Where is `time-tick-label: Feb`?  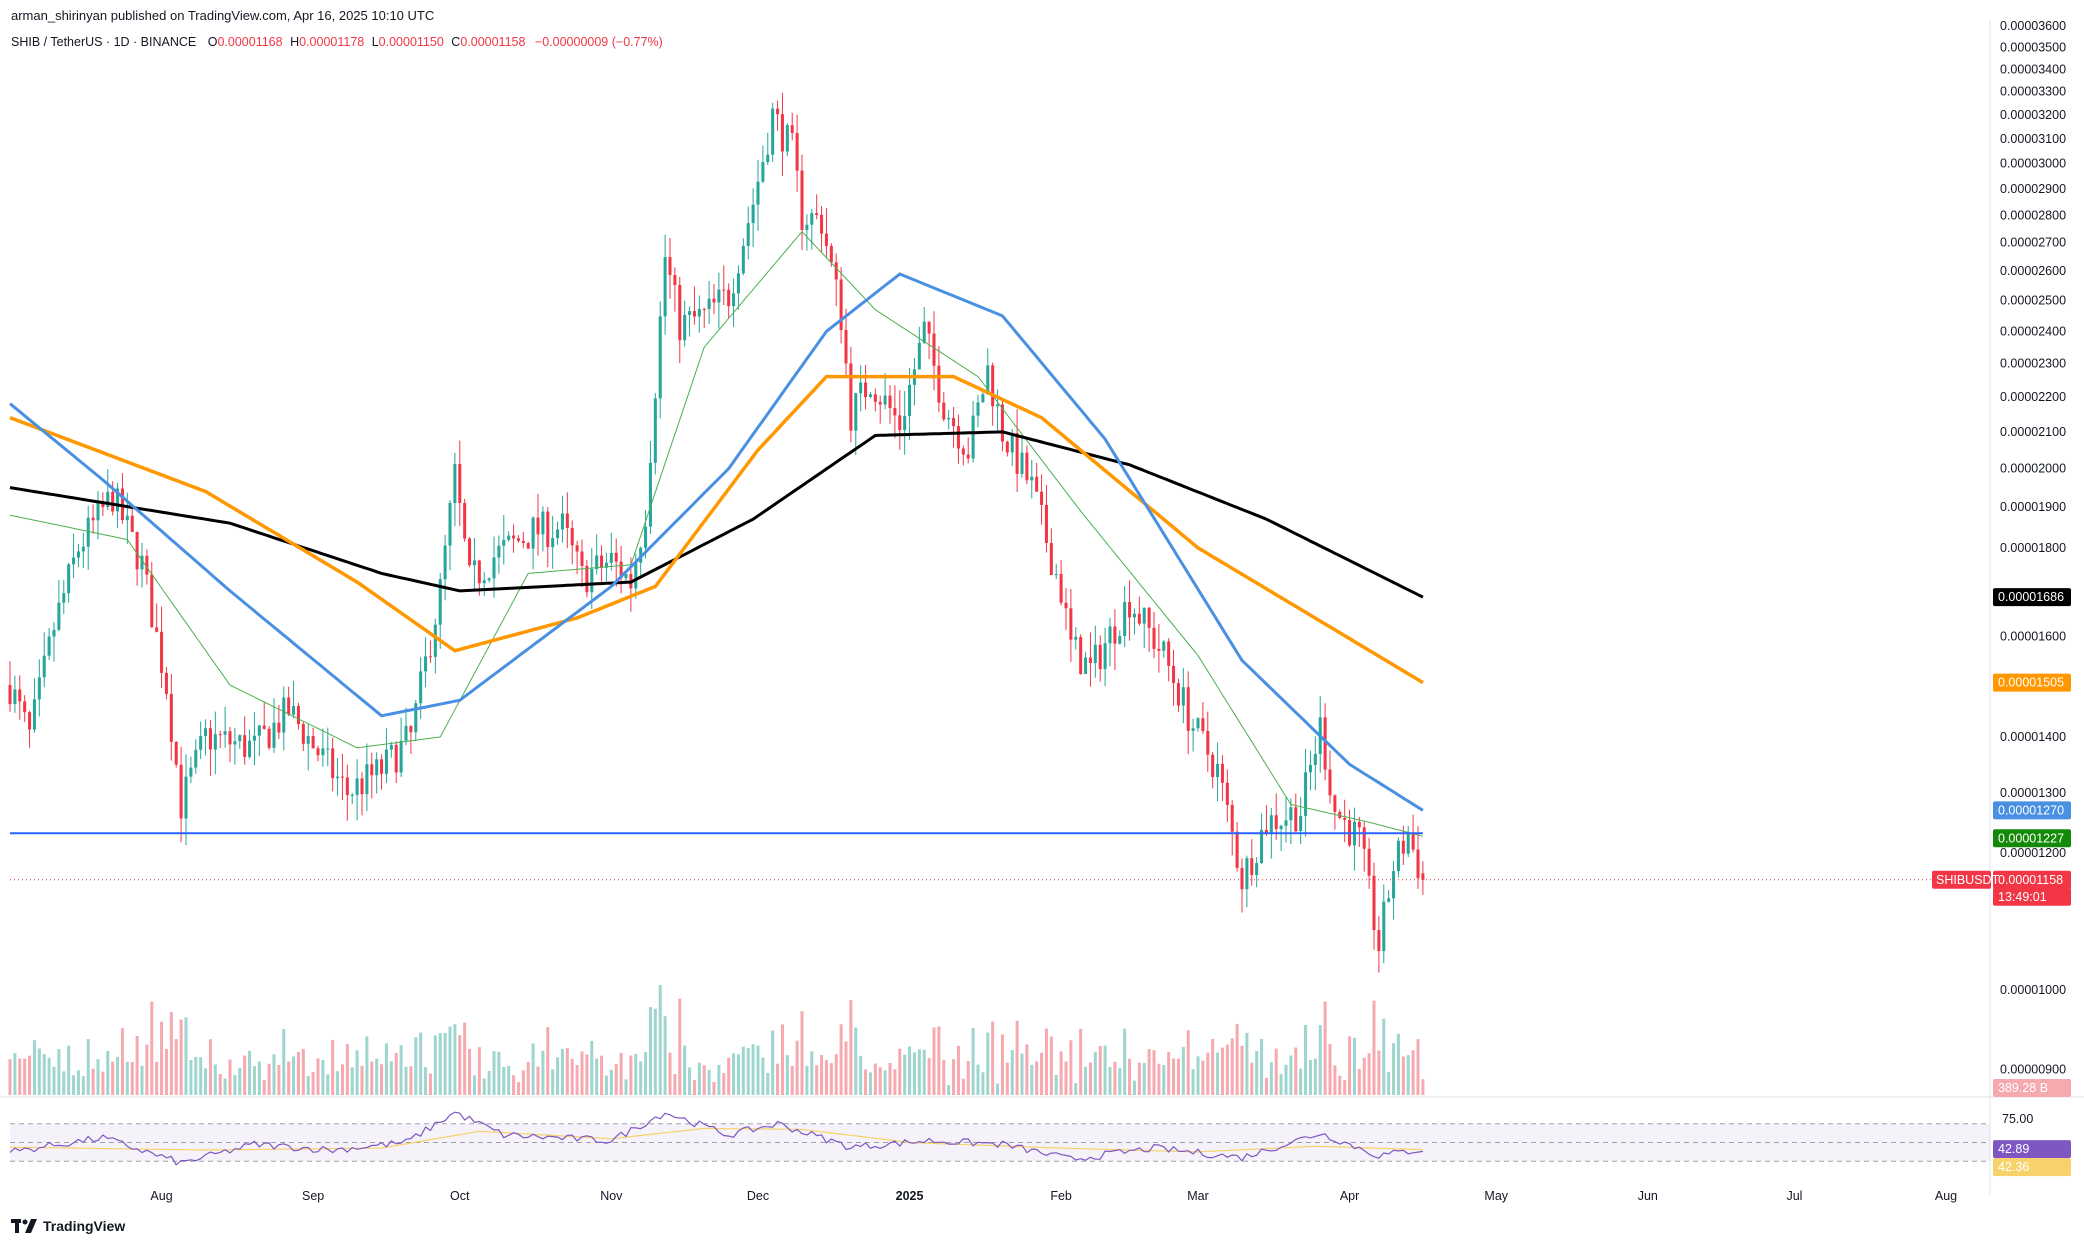
time-tick-label: Feb is located at coordinates (1061, 1196).